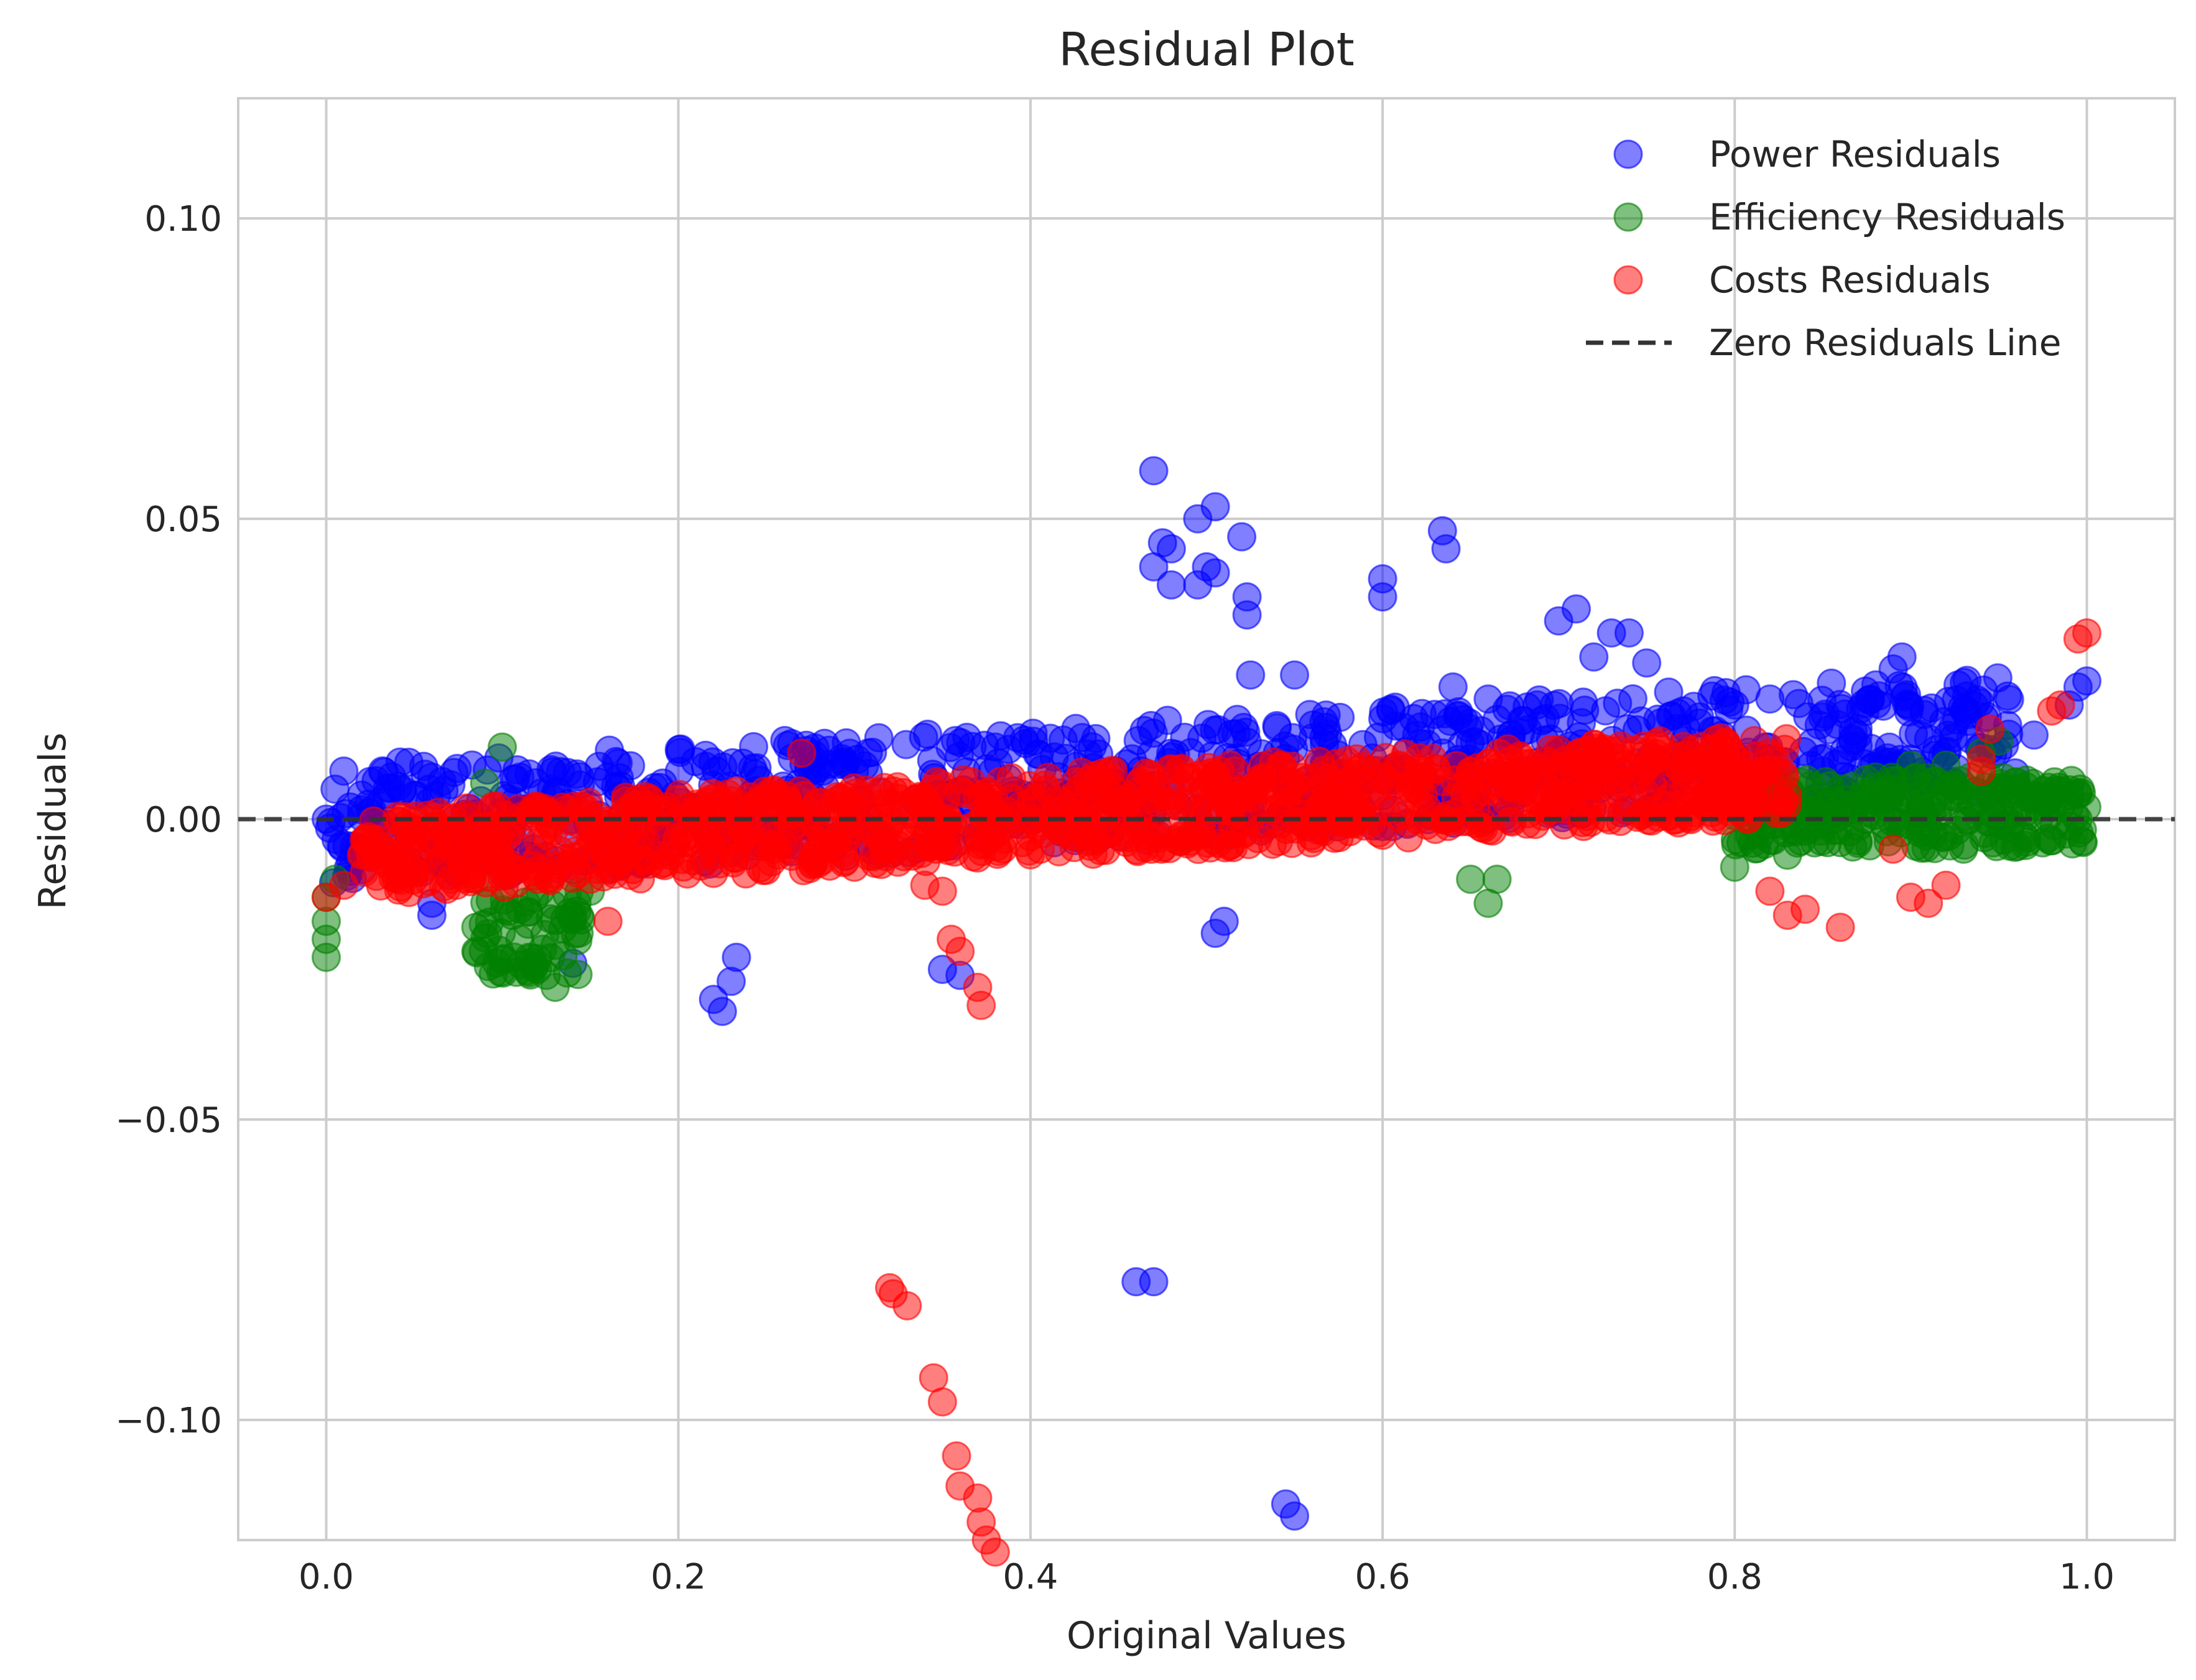 Image resolution: width=2196 pixels, height=1680 pixels. What do you see at coordinates (2087, 1577) in the screenshot?
I see `x-tick-label: 1.0` at bounding box center [2087, 1577].